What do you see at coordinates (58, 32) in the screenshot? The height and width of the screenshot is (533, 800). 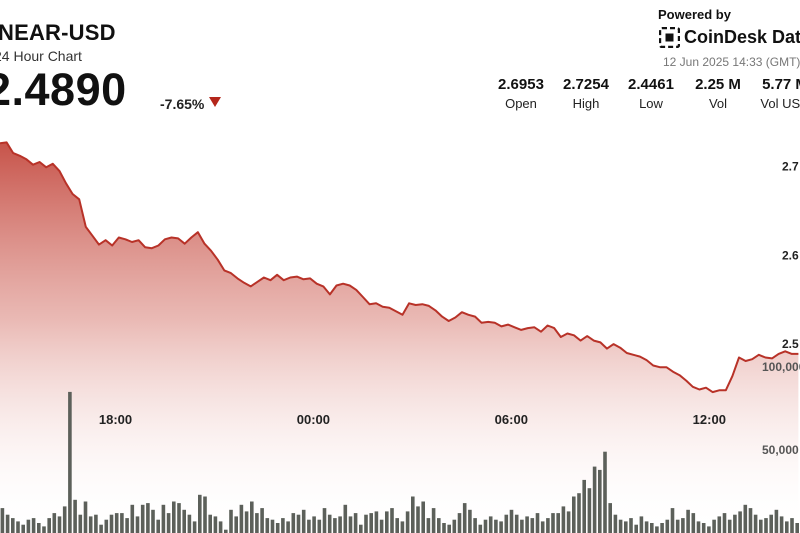 I see `pair-title: NEAR-USD` at bounding box center [58, 32].